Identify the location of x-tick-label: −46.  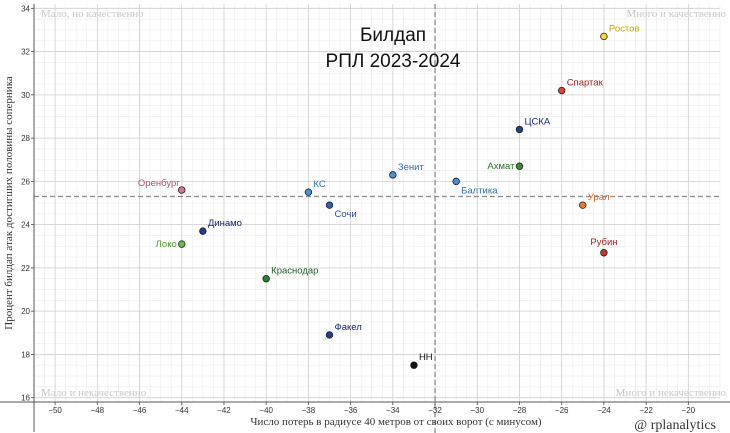
(140, 410).